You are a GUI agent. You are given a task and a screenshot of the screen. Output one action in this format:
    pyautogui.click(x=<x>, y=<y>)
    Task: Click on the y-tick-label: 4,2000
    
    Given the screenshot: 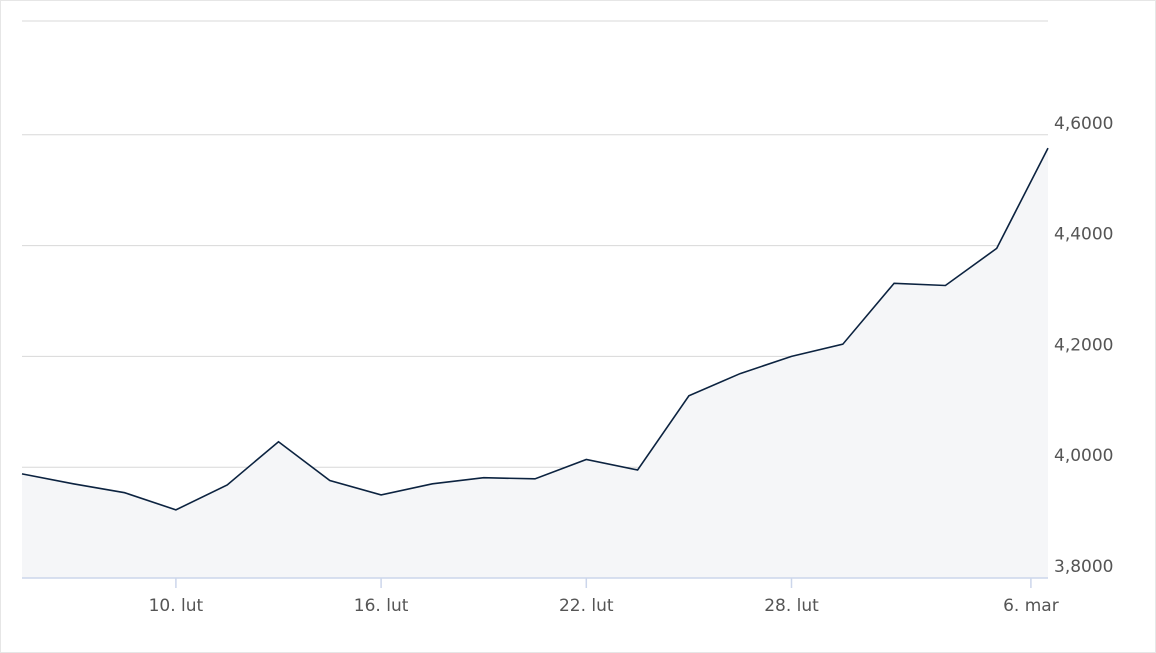 What is the action you would take?
    pyautogui.click(x=1083, y=345)
    